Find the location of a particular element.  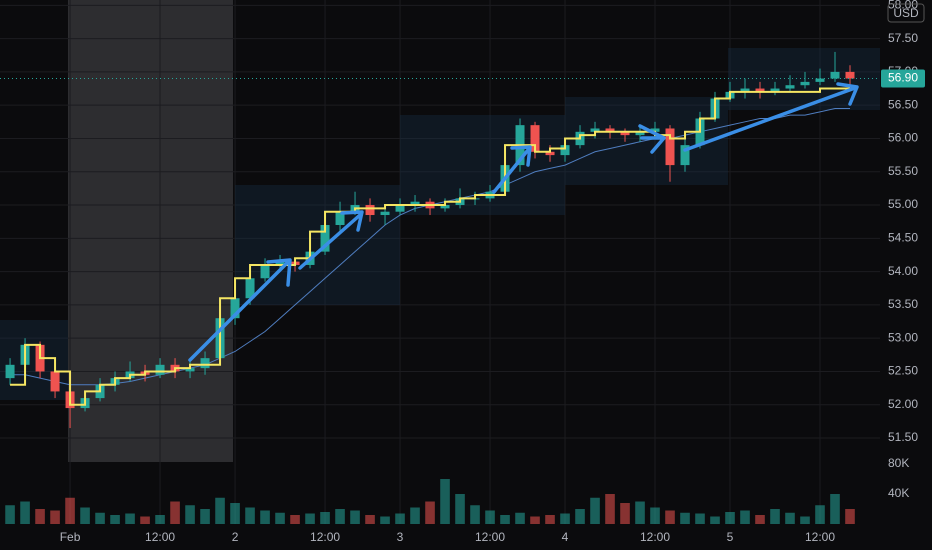

y-tick-label: 55.00 is located at coordinates (903, 204).